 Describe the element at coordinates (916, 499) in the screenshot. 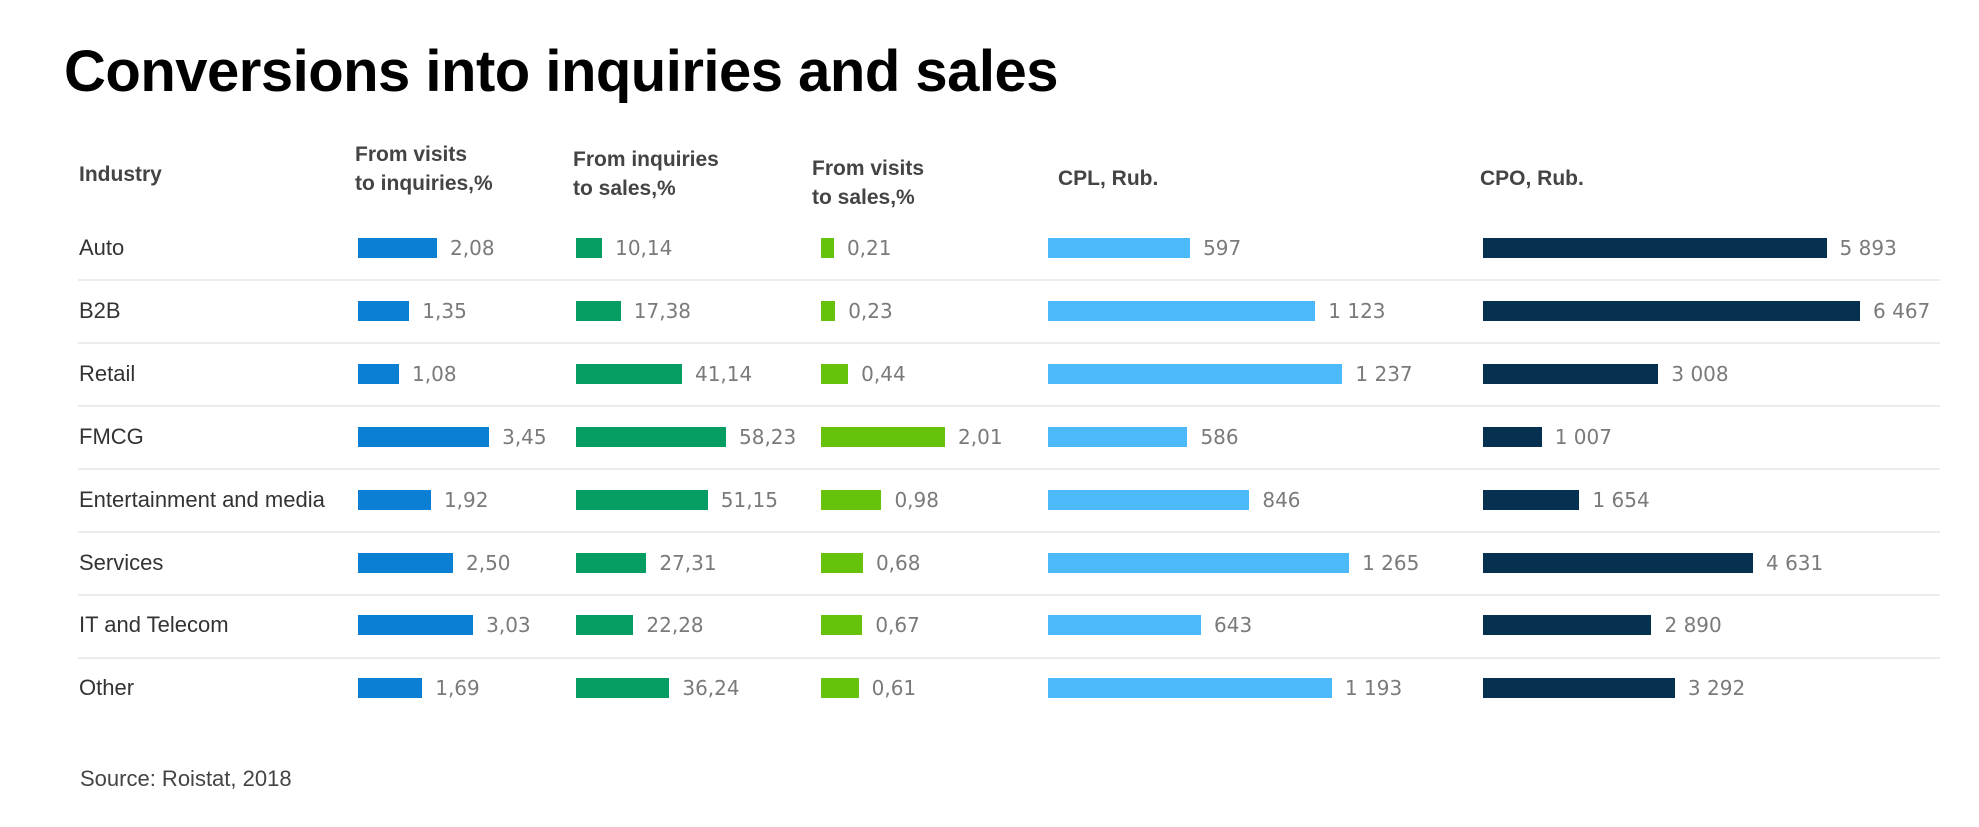

I see `data-label: 0,98` at that location.